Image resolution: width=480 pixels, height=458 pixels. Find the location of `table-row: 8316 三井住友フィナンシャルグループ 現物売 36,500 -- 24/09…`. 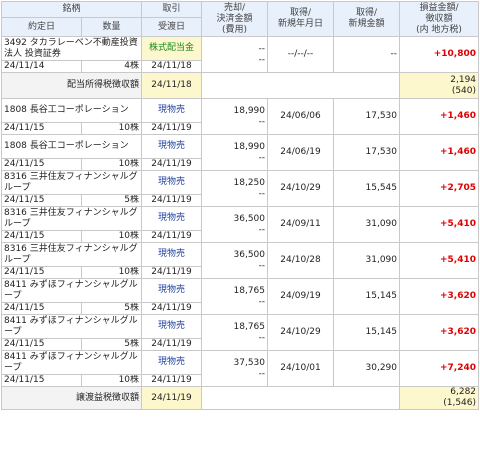

table-row: 8316 三井住友フィナンシャルグループ 現物売 36,500 -- 24/09… is located at coordinates (240, 224).